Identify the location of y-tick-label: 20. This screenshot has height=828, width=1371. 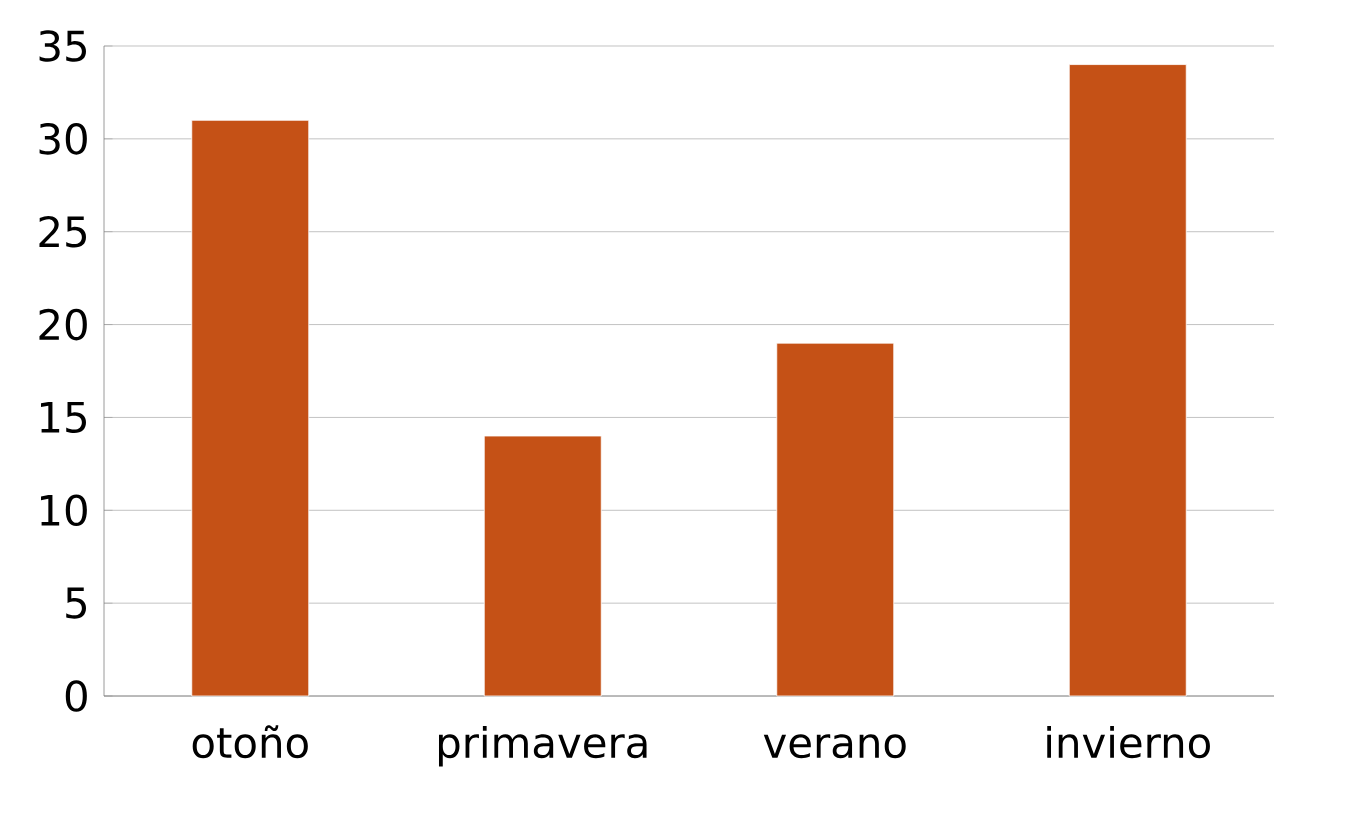
(63, 324).